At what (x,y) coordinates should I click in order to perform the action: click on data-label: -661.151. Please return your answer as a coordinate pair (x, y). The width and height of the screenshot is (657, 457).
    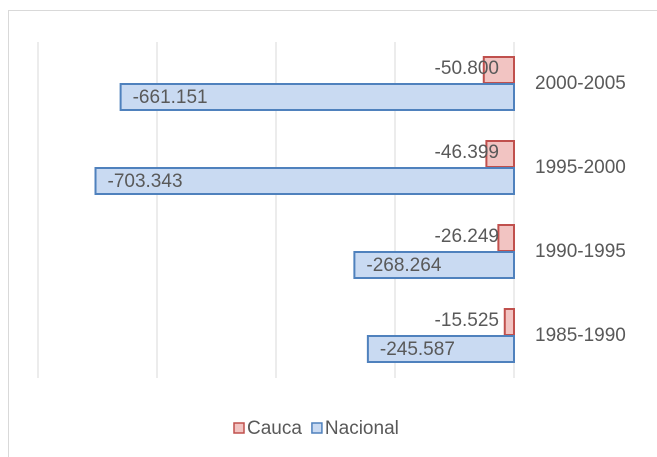
    Looking at the image, I should click on (170, 97).